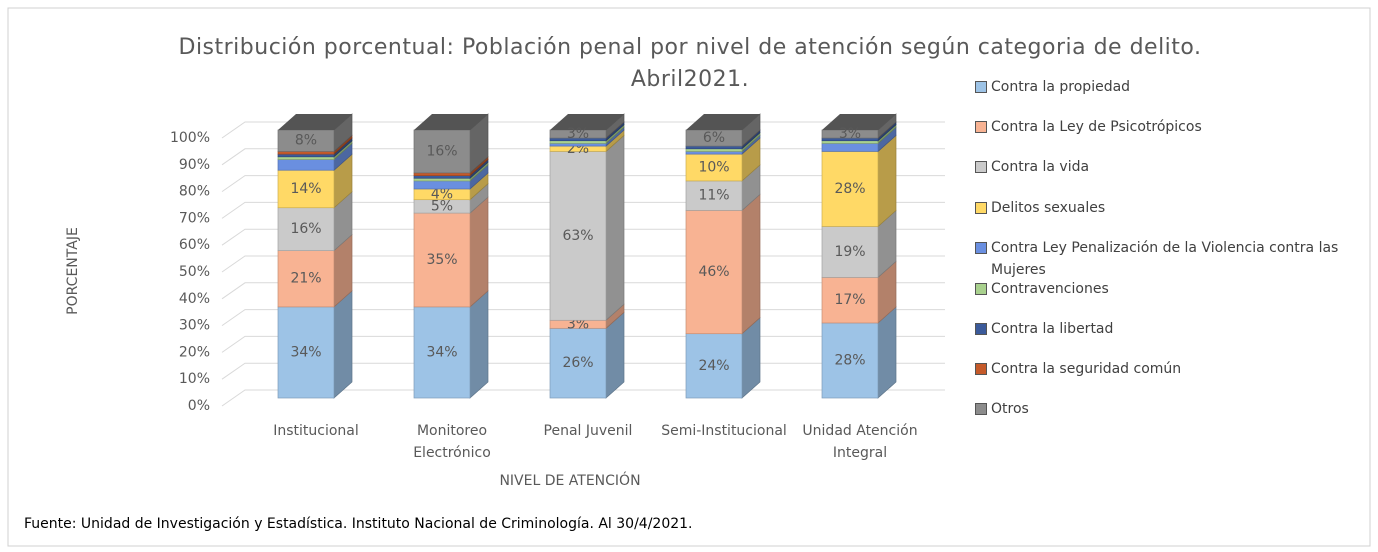 This screenshot has width=1378, height=552. What do you see at coordinates (1061, 87) in the screenshot?
I see `legend-label: Contra la propiedad` at bounding box center [1061, 87].